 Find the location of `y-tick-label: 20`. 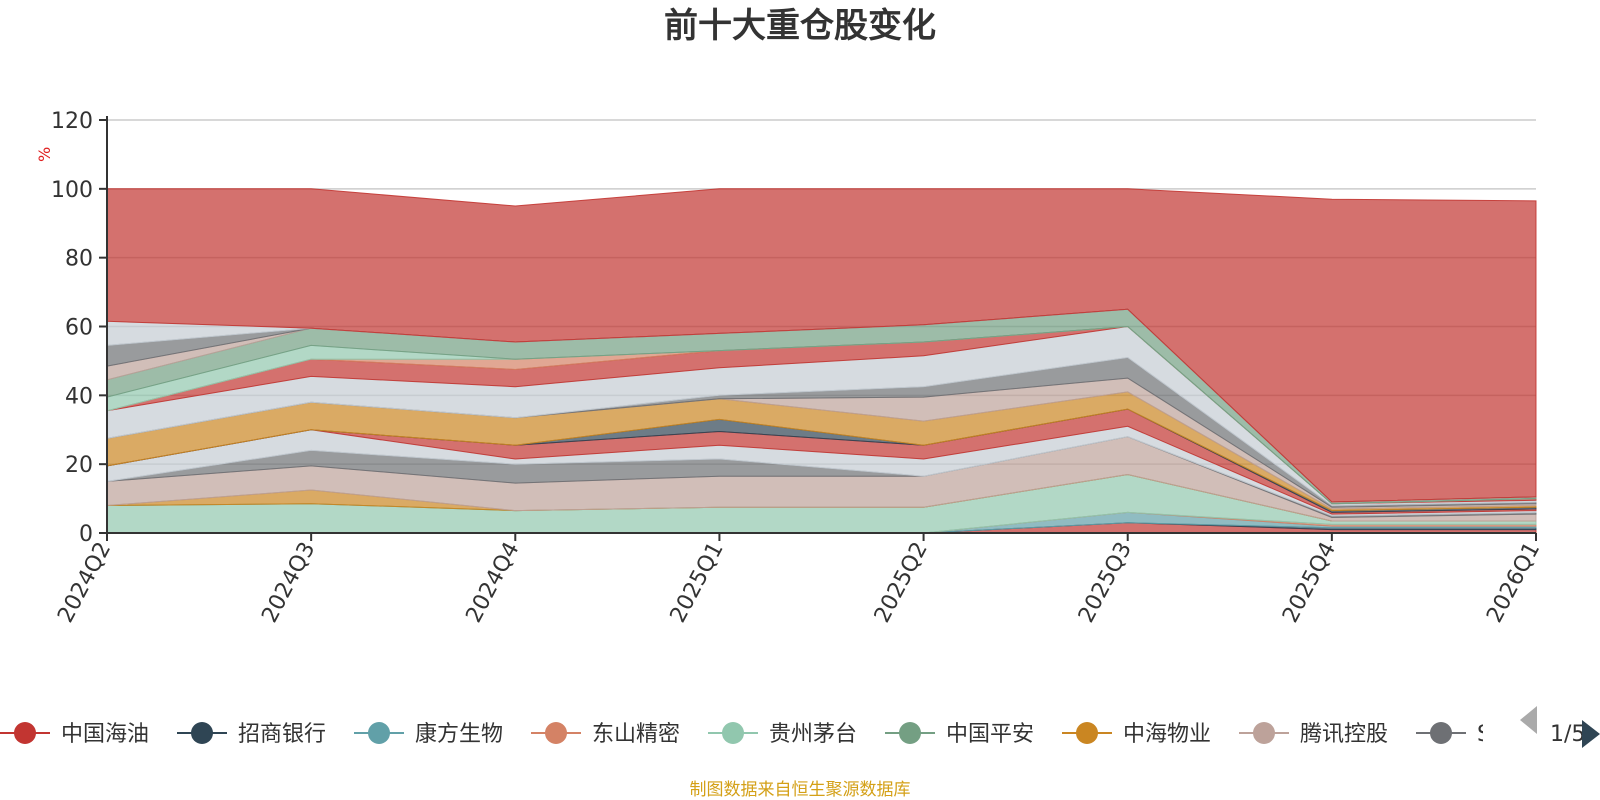

y-tick-label: 20 is located at coordinates (79, 465).